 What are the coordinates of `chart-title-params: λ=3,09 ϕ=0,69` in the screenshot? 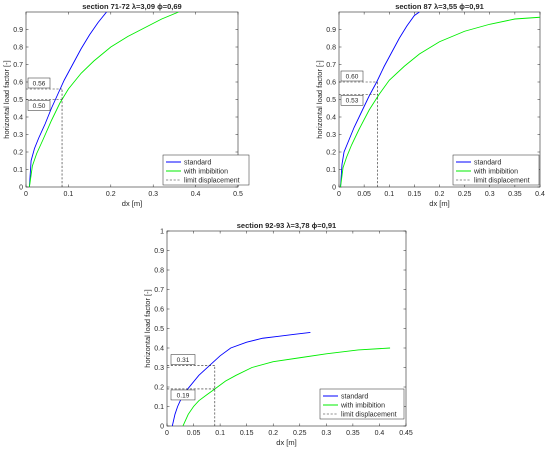 It's located at (157, 6).